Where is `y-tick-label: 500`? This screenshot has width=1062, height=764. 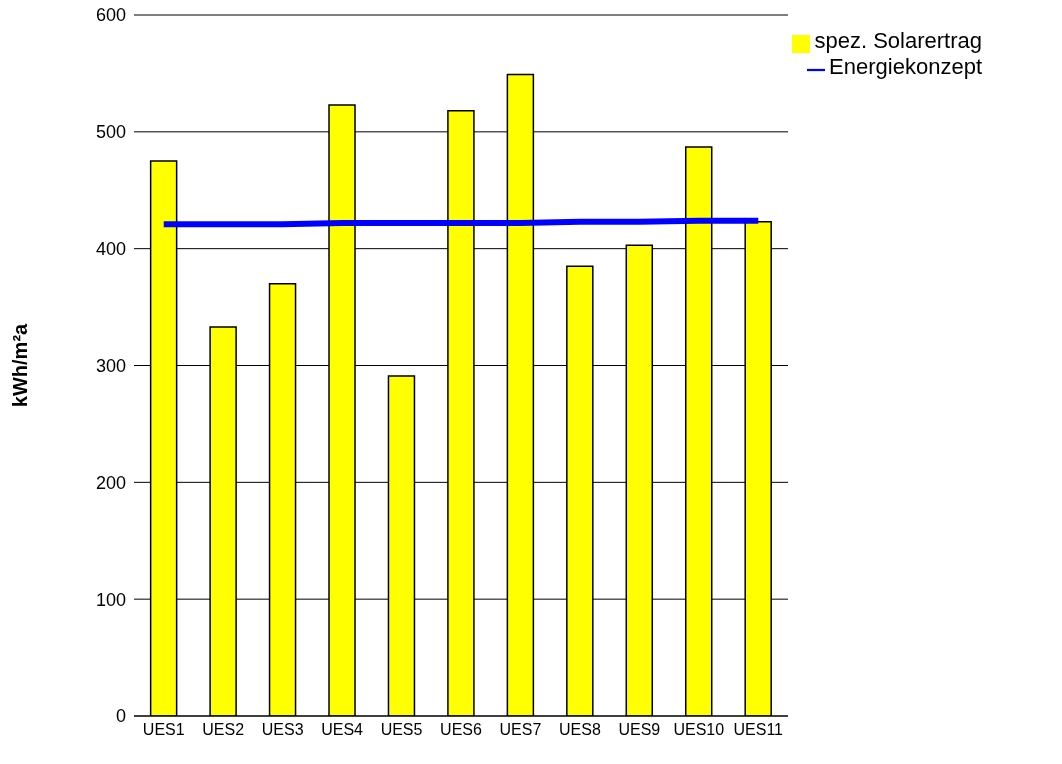
y-tick-label: 500 is located at coordinates (110, 132).